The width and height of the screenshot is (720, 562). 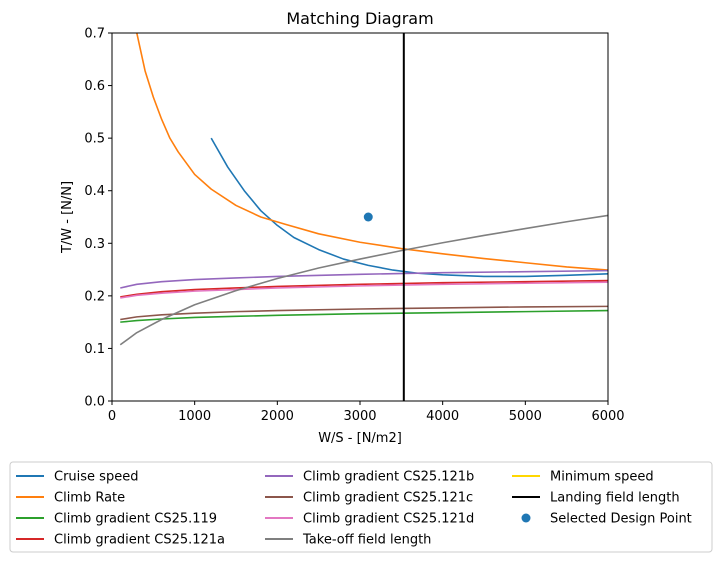 What do you see at coordinates (89, 498) in the screenshot?
I see `legend-label: Climb Rate` at bounding box center [89, 498].